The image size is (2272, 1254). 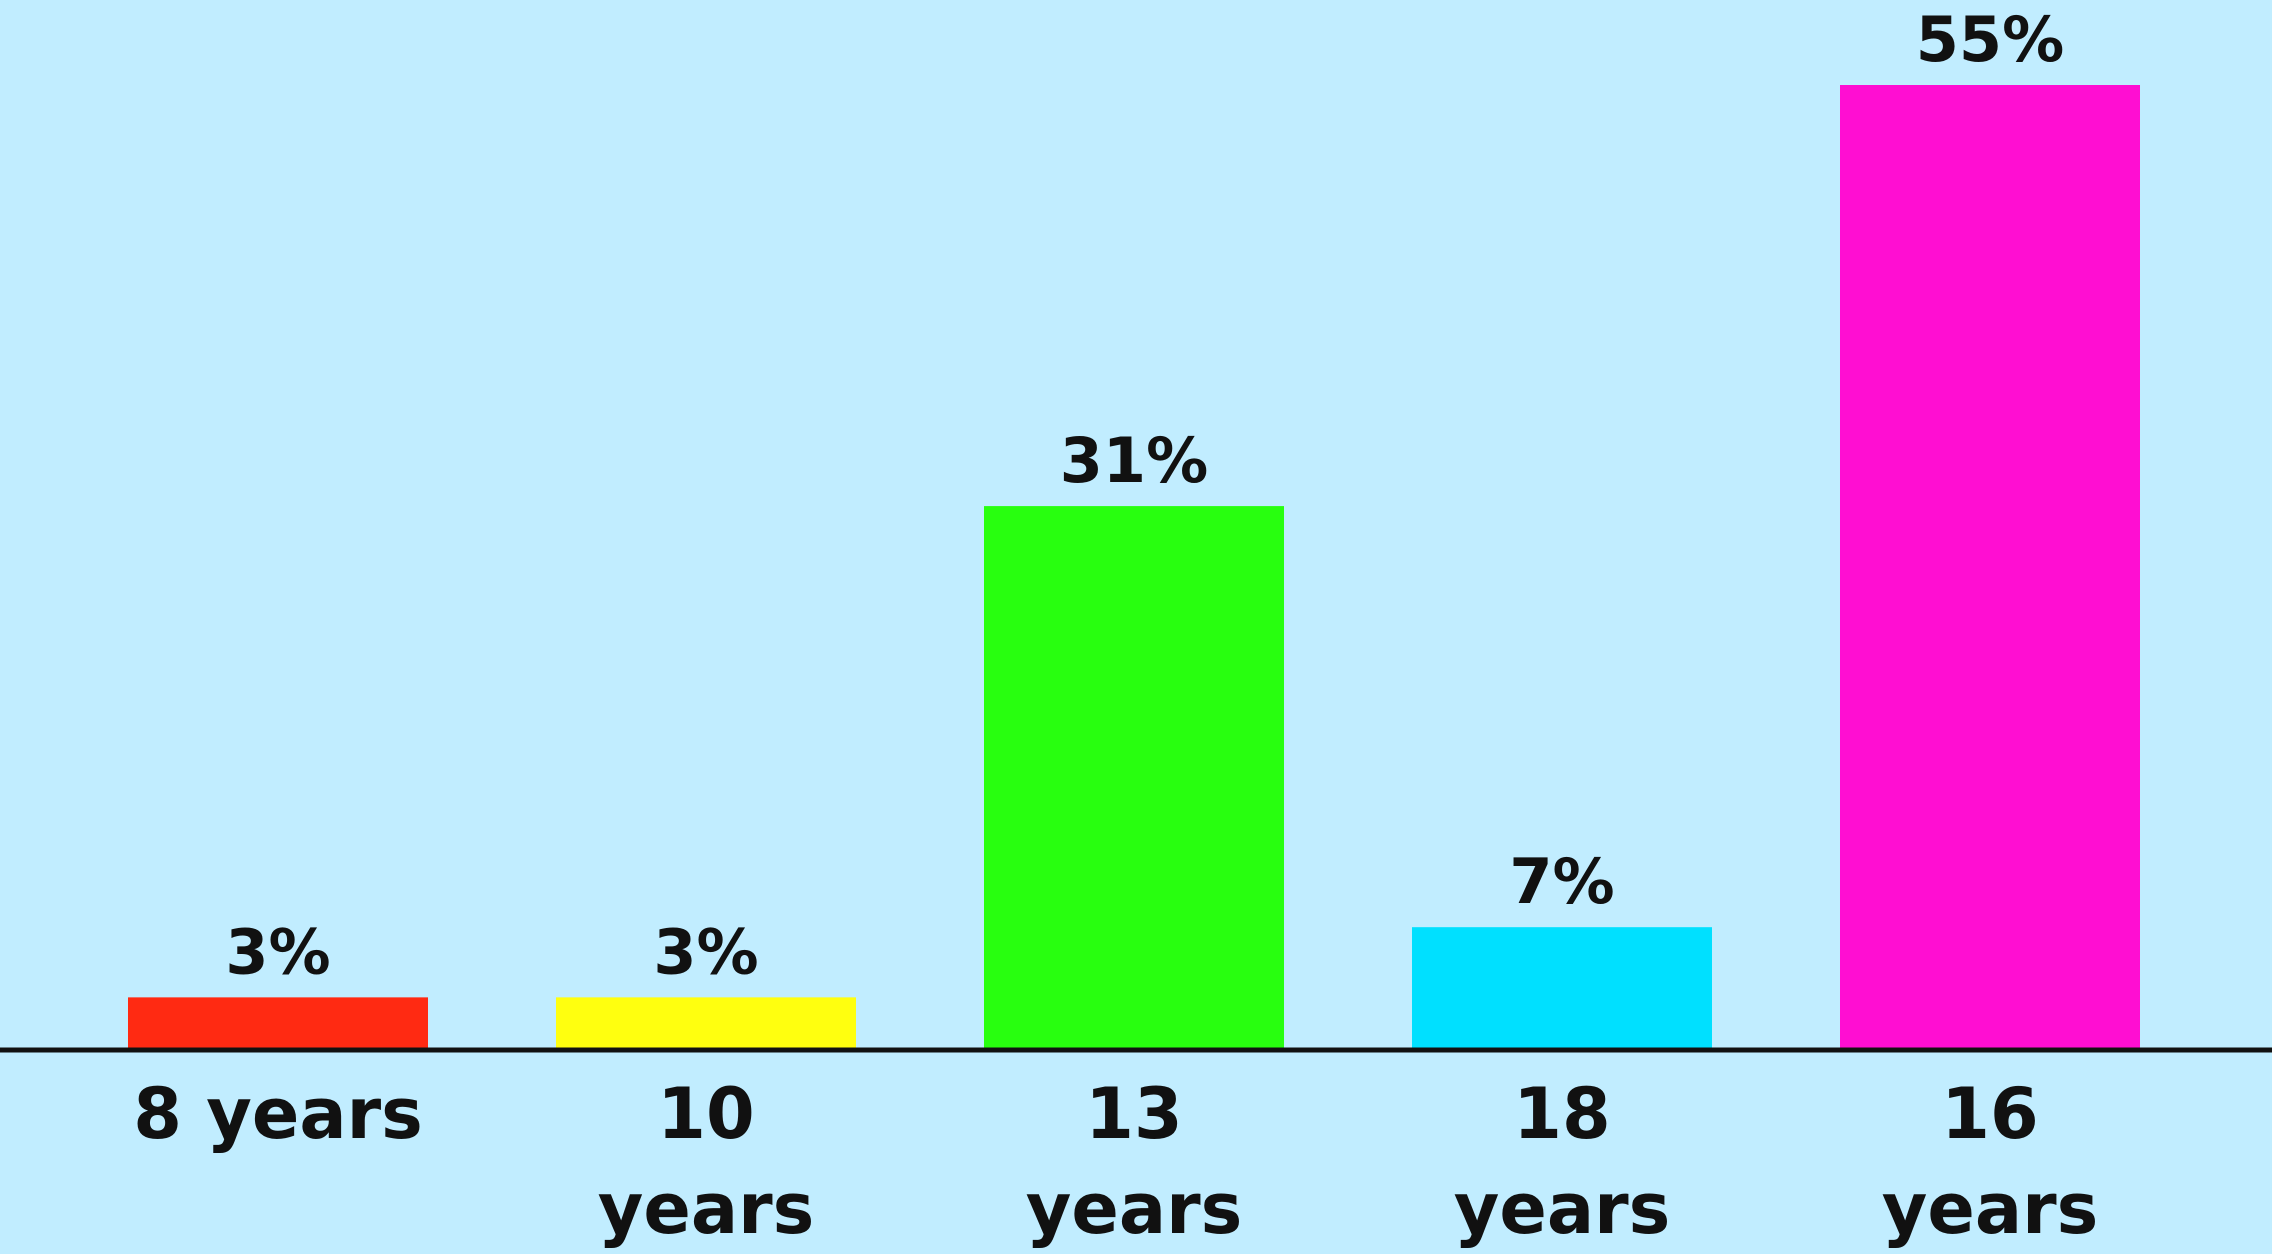 I want to click on data-label-3: 7%, so click(x=1561, y=881).